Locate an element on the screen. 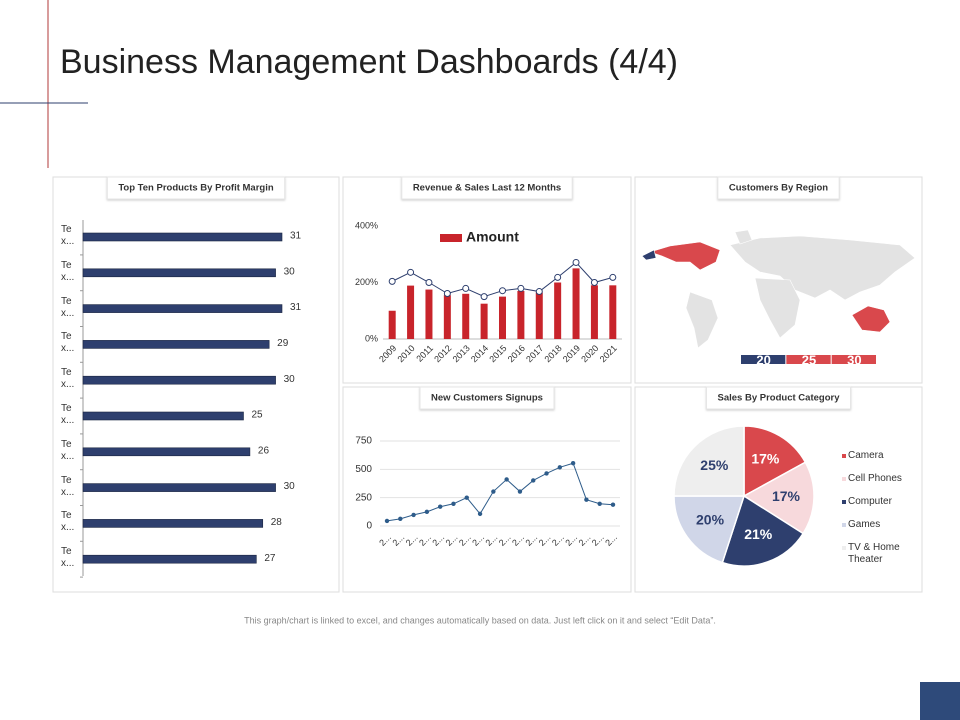 This screenshot has height=720, width=960. scale-label: 25 is located at coordinates (809, 359).